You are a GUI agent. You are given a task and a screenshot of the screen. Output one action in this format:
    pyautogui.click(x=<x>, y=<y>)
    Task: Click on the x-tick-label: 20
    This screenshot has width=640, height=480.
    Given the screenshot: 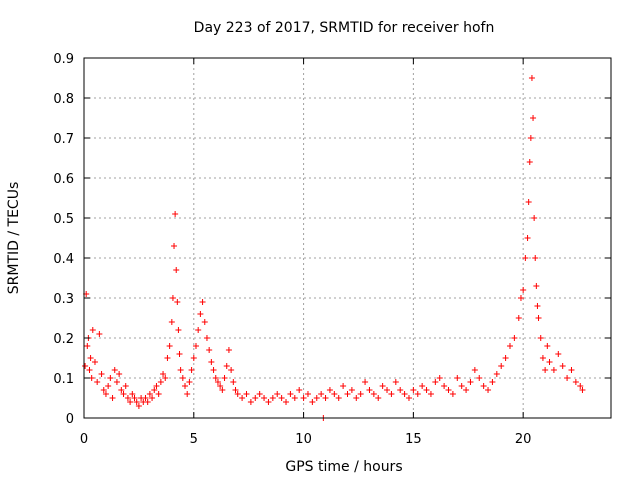 What is the action you would take?
    pyautogui.click(x=523, y=439)
    